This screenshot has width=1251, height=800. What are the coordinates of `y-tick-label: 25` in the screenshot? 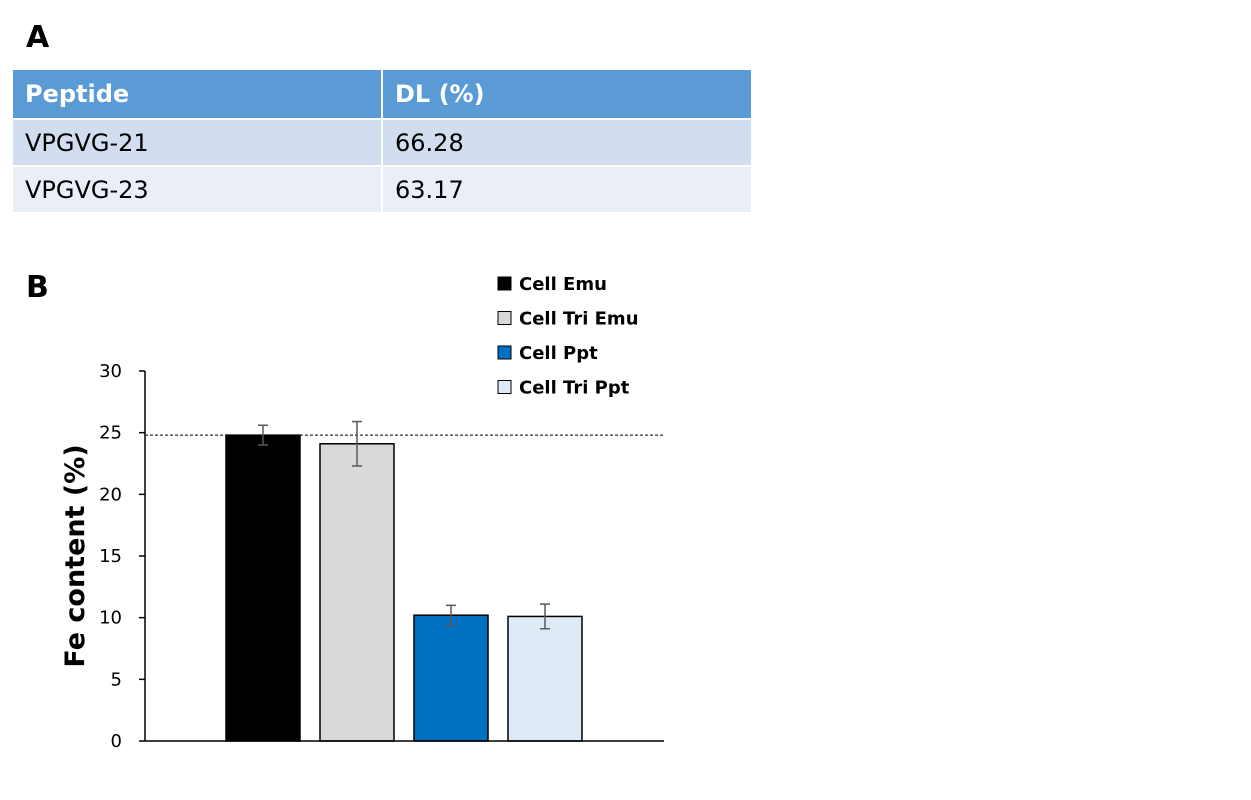 It's located at (110, 433).